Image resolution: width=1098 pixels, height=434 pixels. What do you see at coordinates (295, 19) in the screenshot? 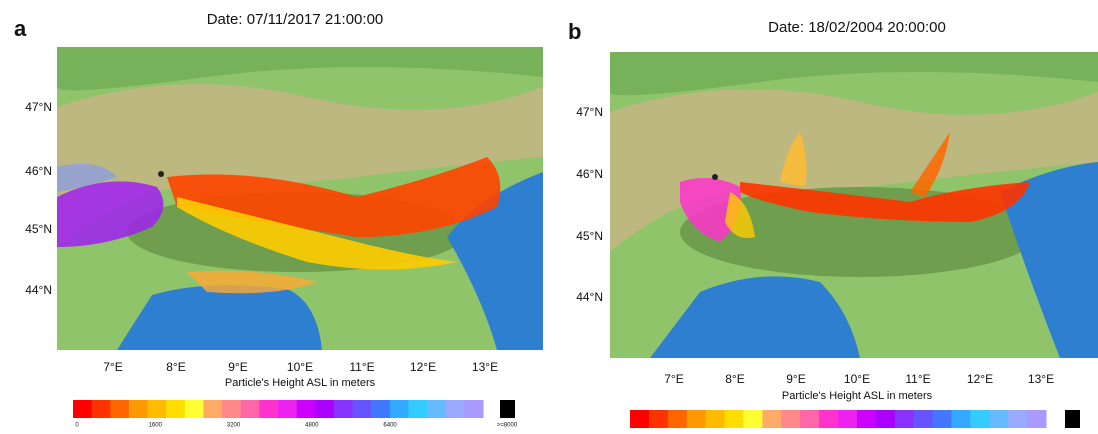
I see `panel-title: Date: 07/11/2017 21:00:00` at bounding box center [295, 19].